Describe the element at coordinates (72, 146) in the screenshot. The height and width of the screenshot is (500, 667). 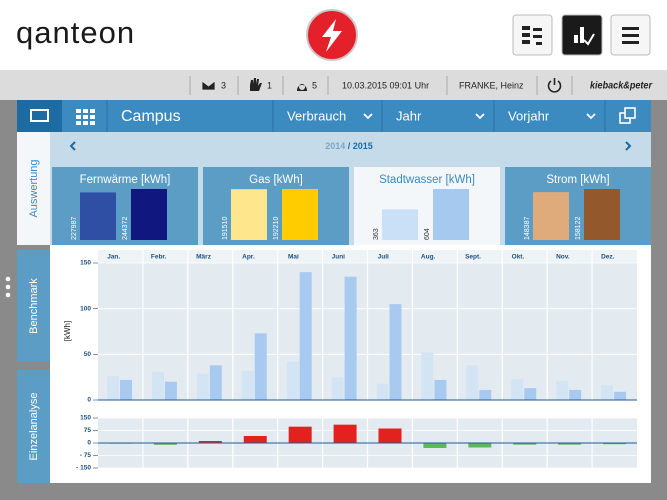
I see `prev-period` at that location.